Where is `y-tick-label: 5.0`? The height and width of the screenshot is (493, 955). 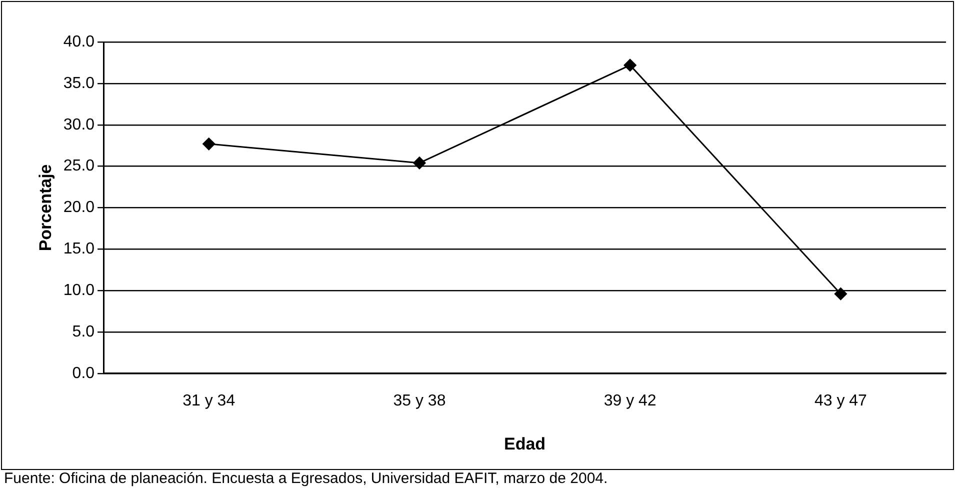
y-tick-label: 5.0 is located at coordinates (83, 331).